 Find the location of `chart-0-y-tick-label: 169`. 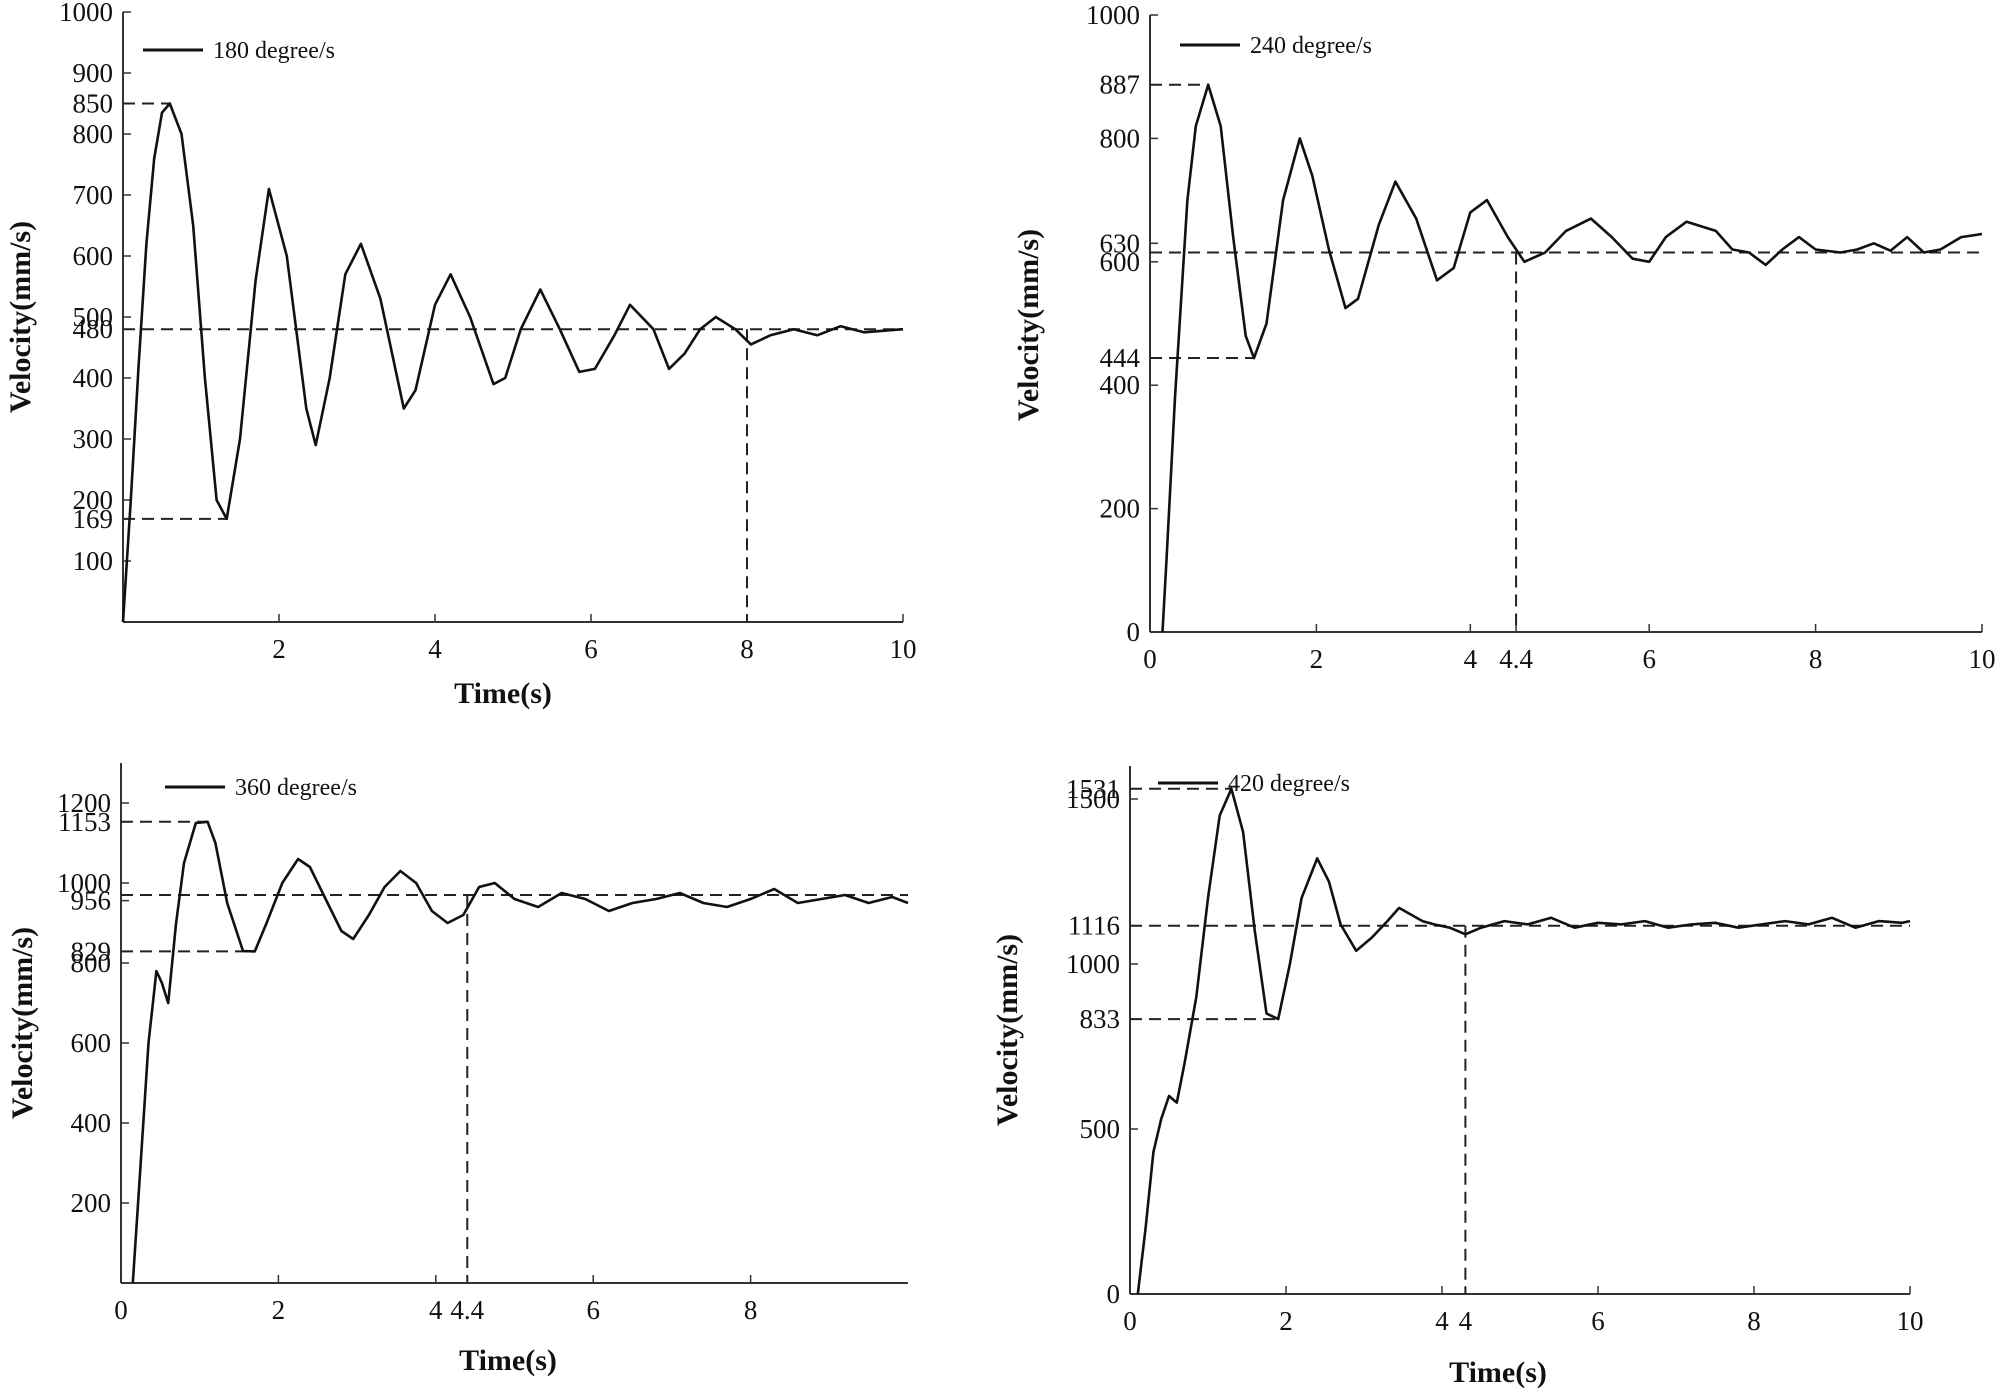

chart-0-y-tick-label: 169 is located at coordinates (93, 519).